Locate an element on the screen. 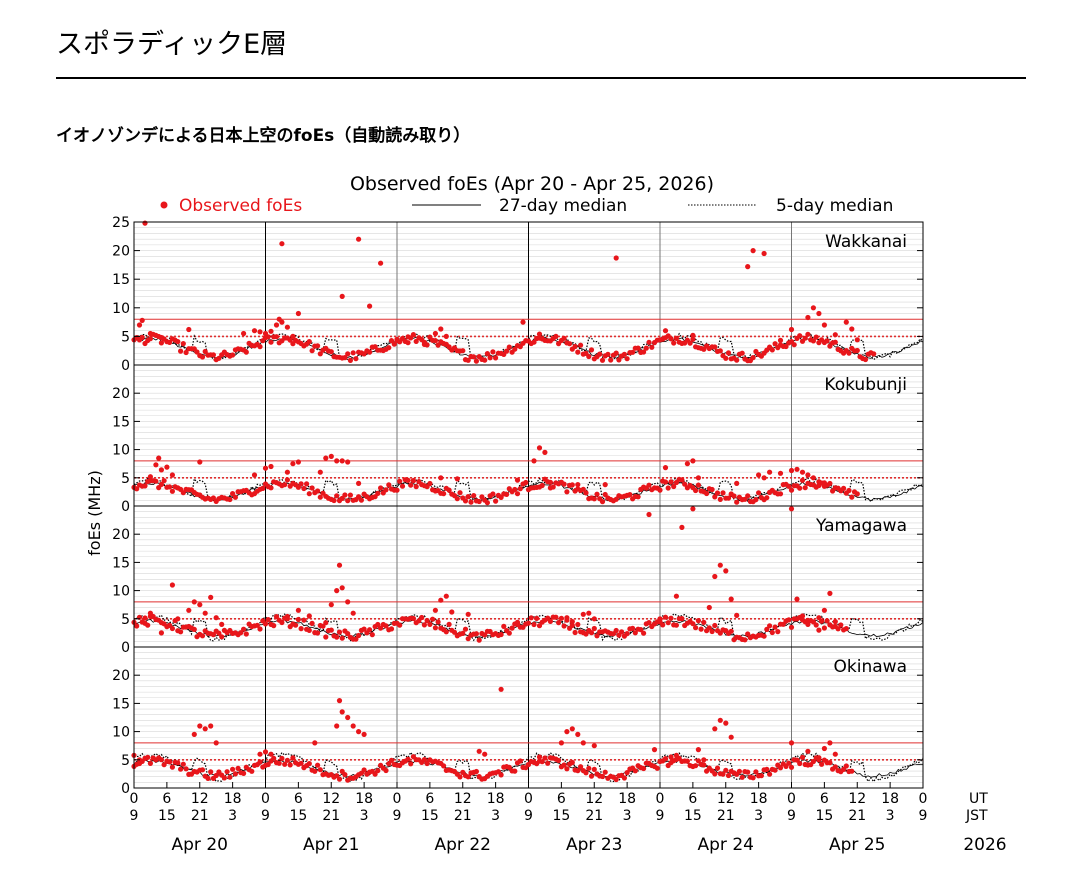 This screenshot has width=1080, height=891. jst-label: JST is located at coordinates (976, 816).